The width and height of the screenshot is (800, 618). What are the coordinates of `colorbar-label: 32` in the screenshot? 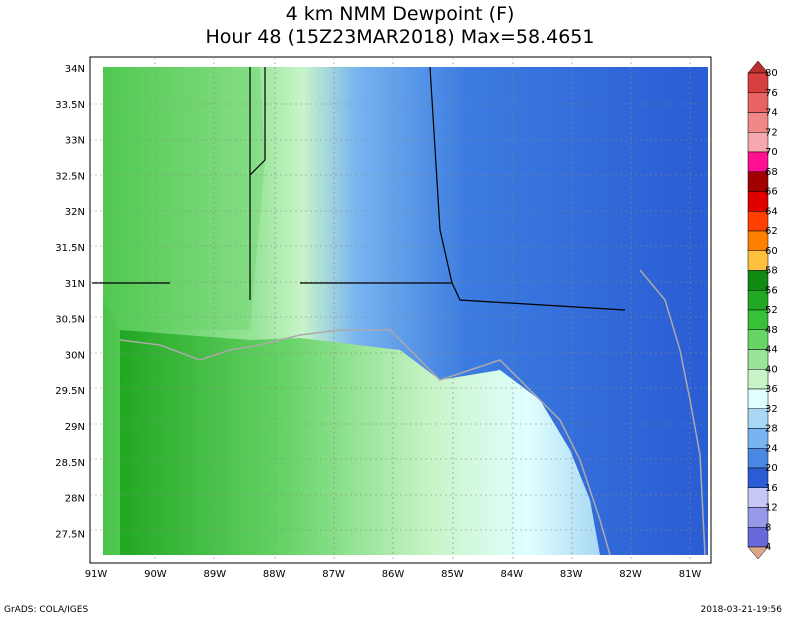 It's located at (771, 409).